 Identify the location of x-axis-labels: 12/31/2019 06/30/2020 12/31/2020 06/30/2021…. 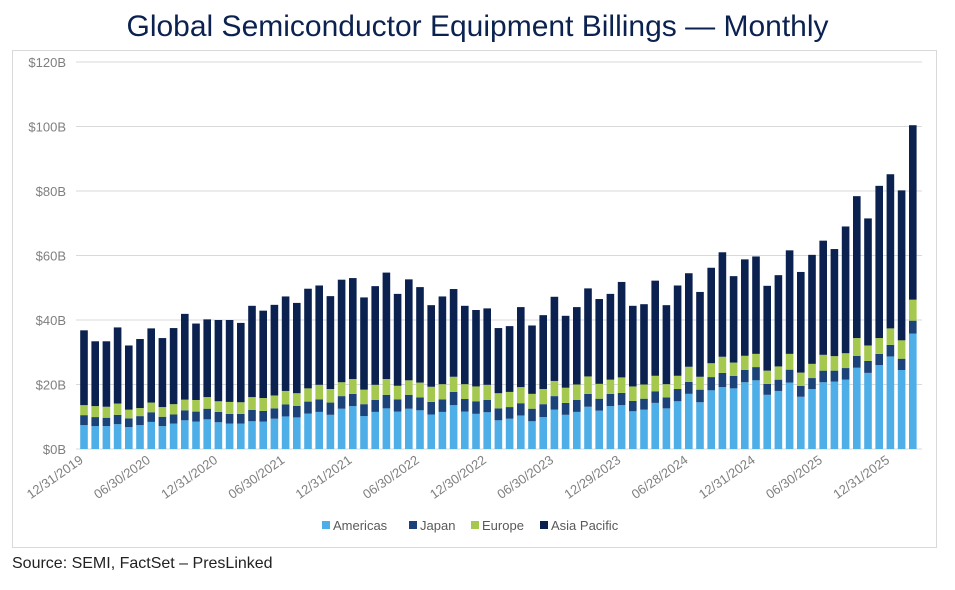
(458, 477).